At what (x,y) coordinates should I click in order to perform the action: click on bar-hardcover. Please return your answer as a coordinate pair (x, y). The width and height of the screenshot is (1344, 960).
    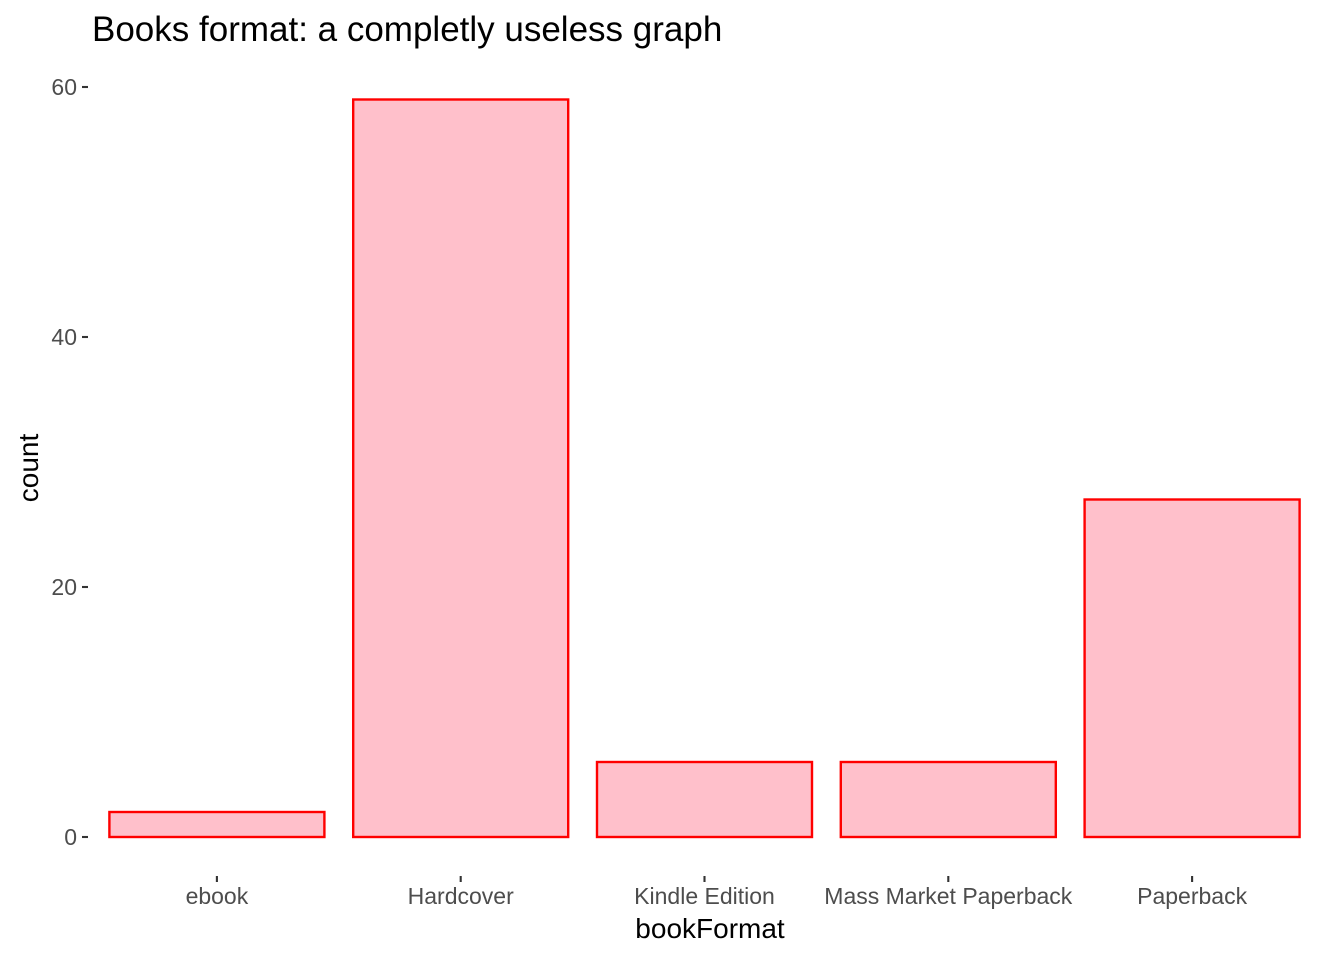
    Looking at the image, I should click on (461, 468).